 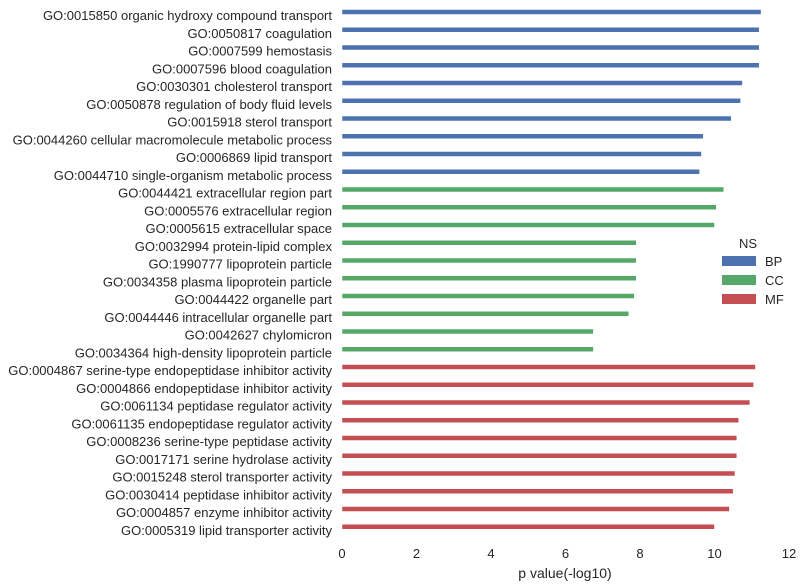 I want to click on category-label: GO:0017171 serine hydrolase activity, so click(x=223, y=459).